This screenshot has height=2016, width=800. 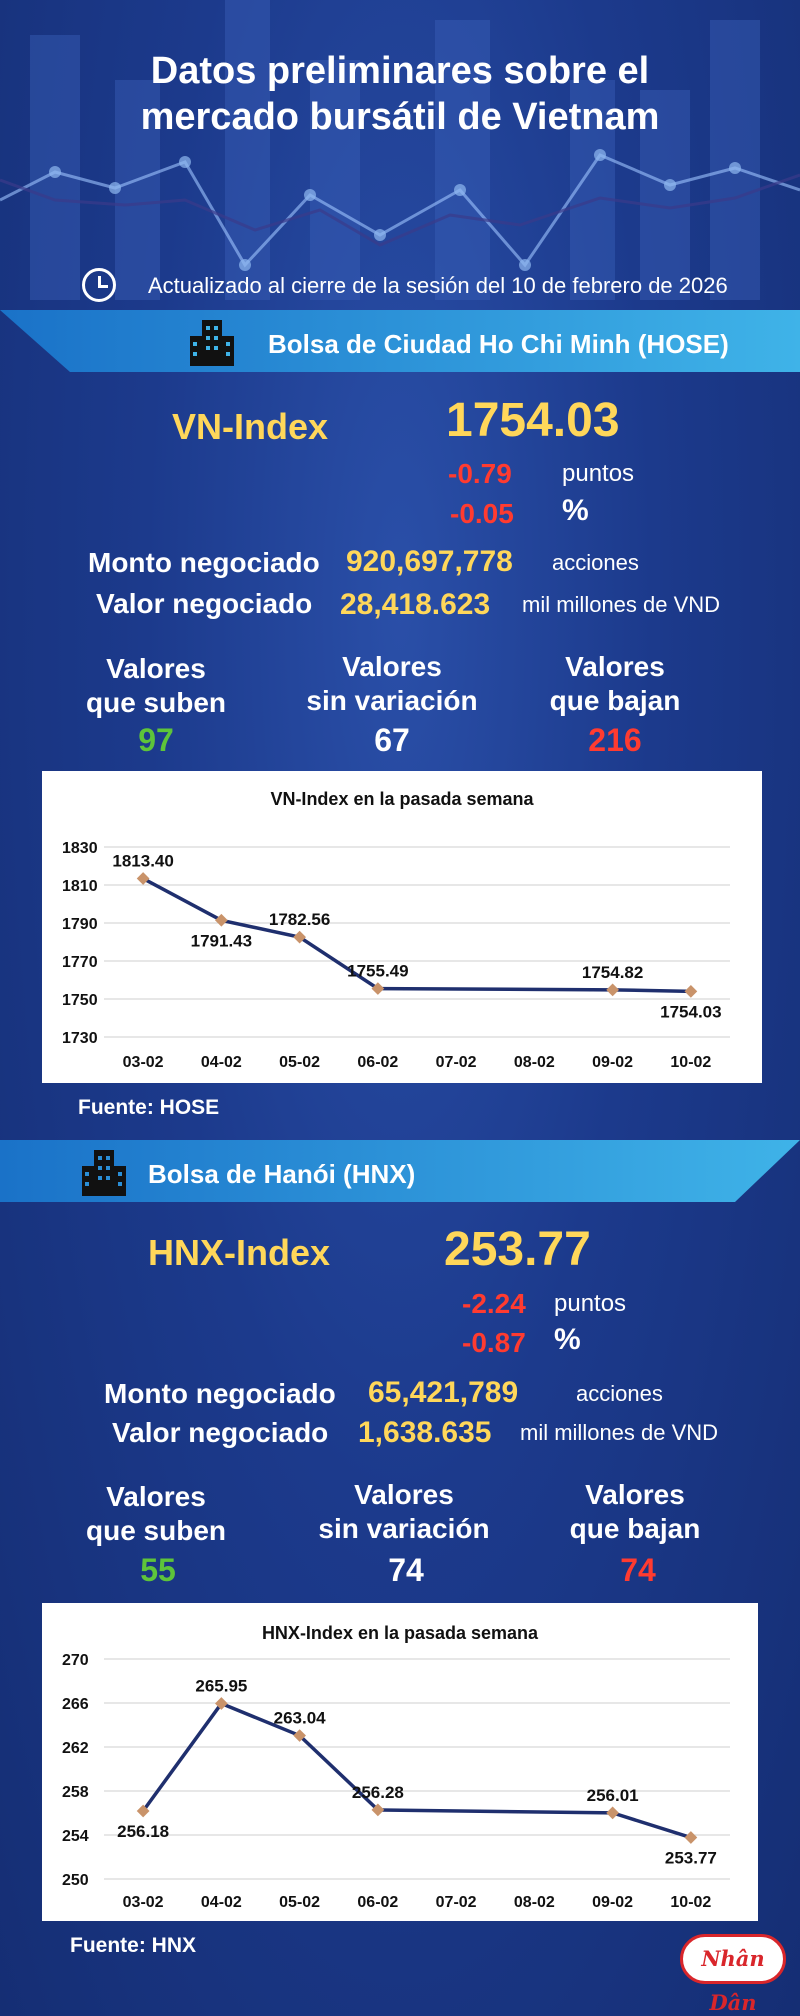 What do you see at coordinates (498, 344) in the screenshot?
I see `hose-banner-title: Bolsa de Ciudad Ho Chi Minh (HOSE)` at bounding box center [498, 344].